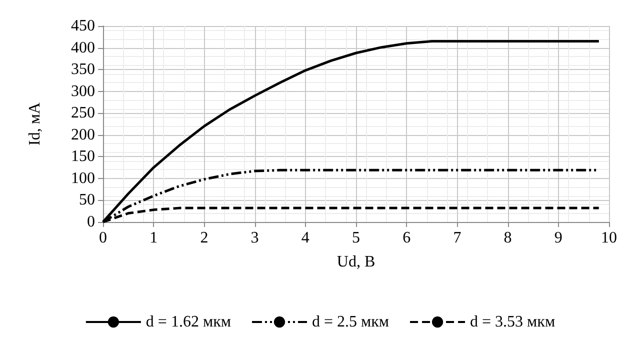 The height and width of the screenshot is (345, 640). What do you see at coordinates (103, 238) in the screenshot?
I see `x-tick-label: 0` at bounding box center [103, 238].